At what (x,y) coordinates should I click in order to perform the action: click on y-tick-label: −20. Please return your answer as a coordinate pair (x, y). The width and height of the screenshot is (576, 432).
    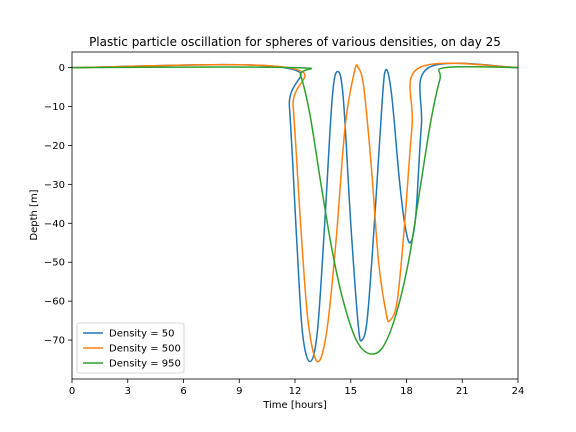
    Looking at the image, I should click on (54, 146).